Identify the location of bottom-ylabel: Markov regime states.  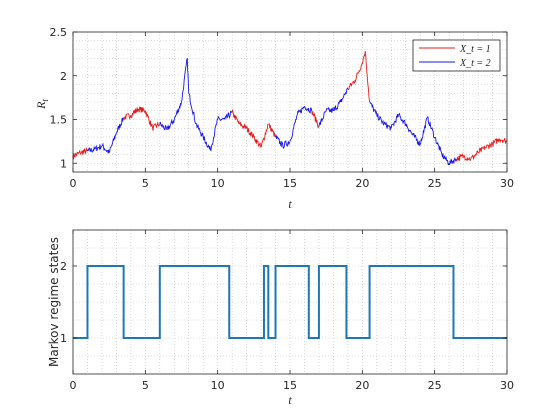
(54, 302).